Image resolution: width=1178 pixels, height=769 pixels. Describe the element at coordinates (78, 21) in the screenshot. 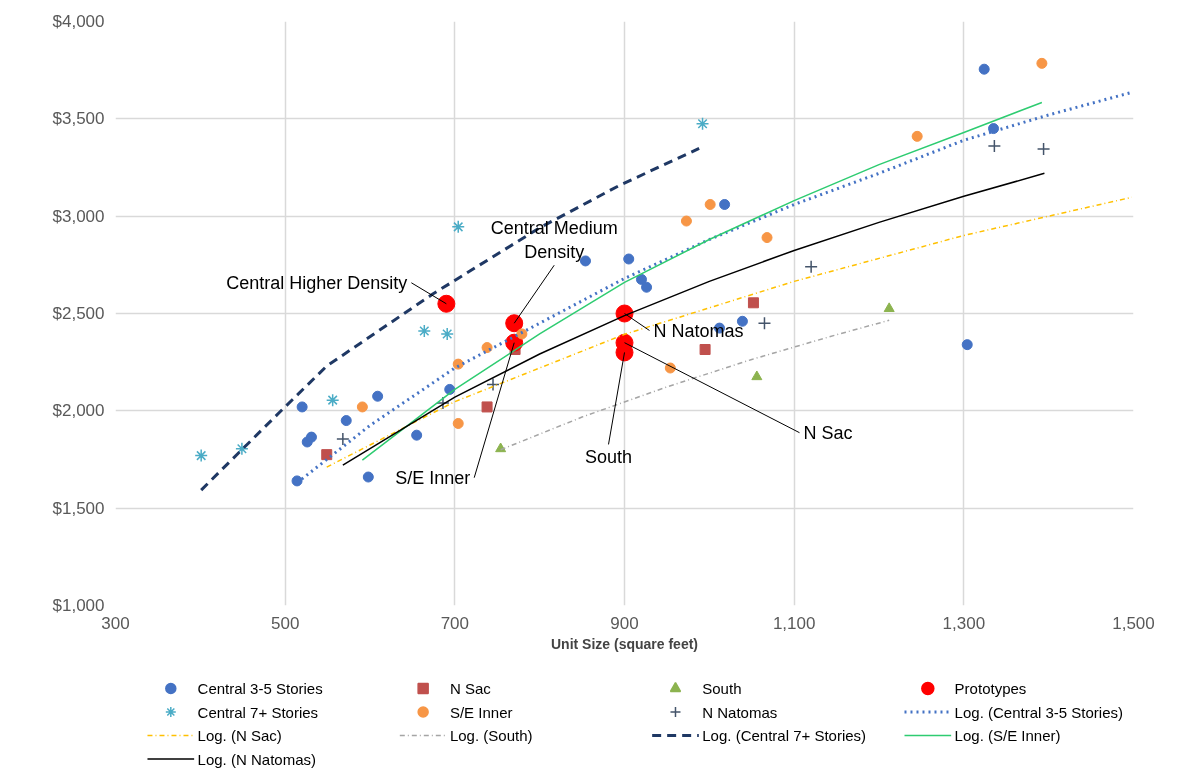

I see `y-tick-label: $4,000` at that location.